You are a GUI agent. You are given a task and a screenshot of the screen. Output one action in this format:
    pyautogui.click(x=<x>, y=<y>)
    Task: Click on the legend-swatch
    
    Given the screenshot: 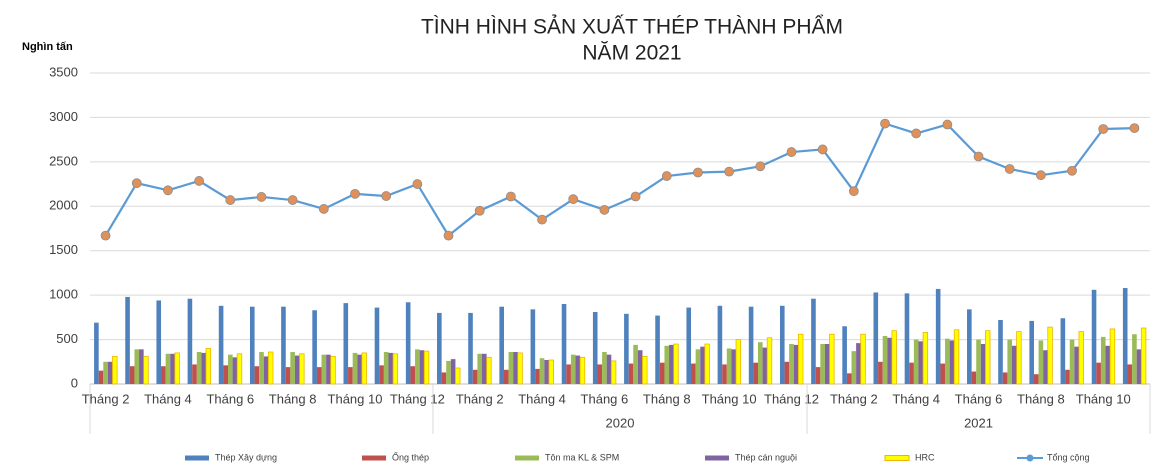 What is the action you would take?
    pyautogui.click(x=197, y=458)
    